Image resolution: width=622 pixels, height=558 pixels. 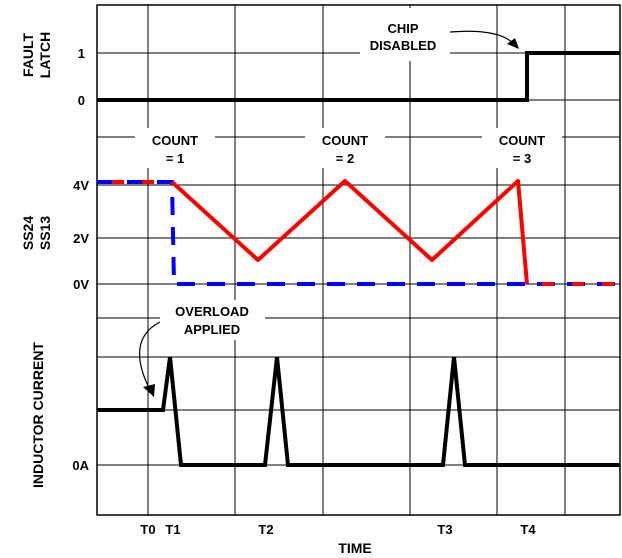 What do you see at coordinates (522, 140) in the screenshot?
I see `count-3-label: COUNT` at bounding box center [522, 140].